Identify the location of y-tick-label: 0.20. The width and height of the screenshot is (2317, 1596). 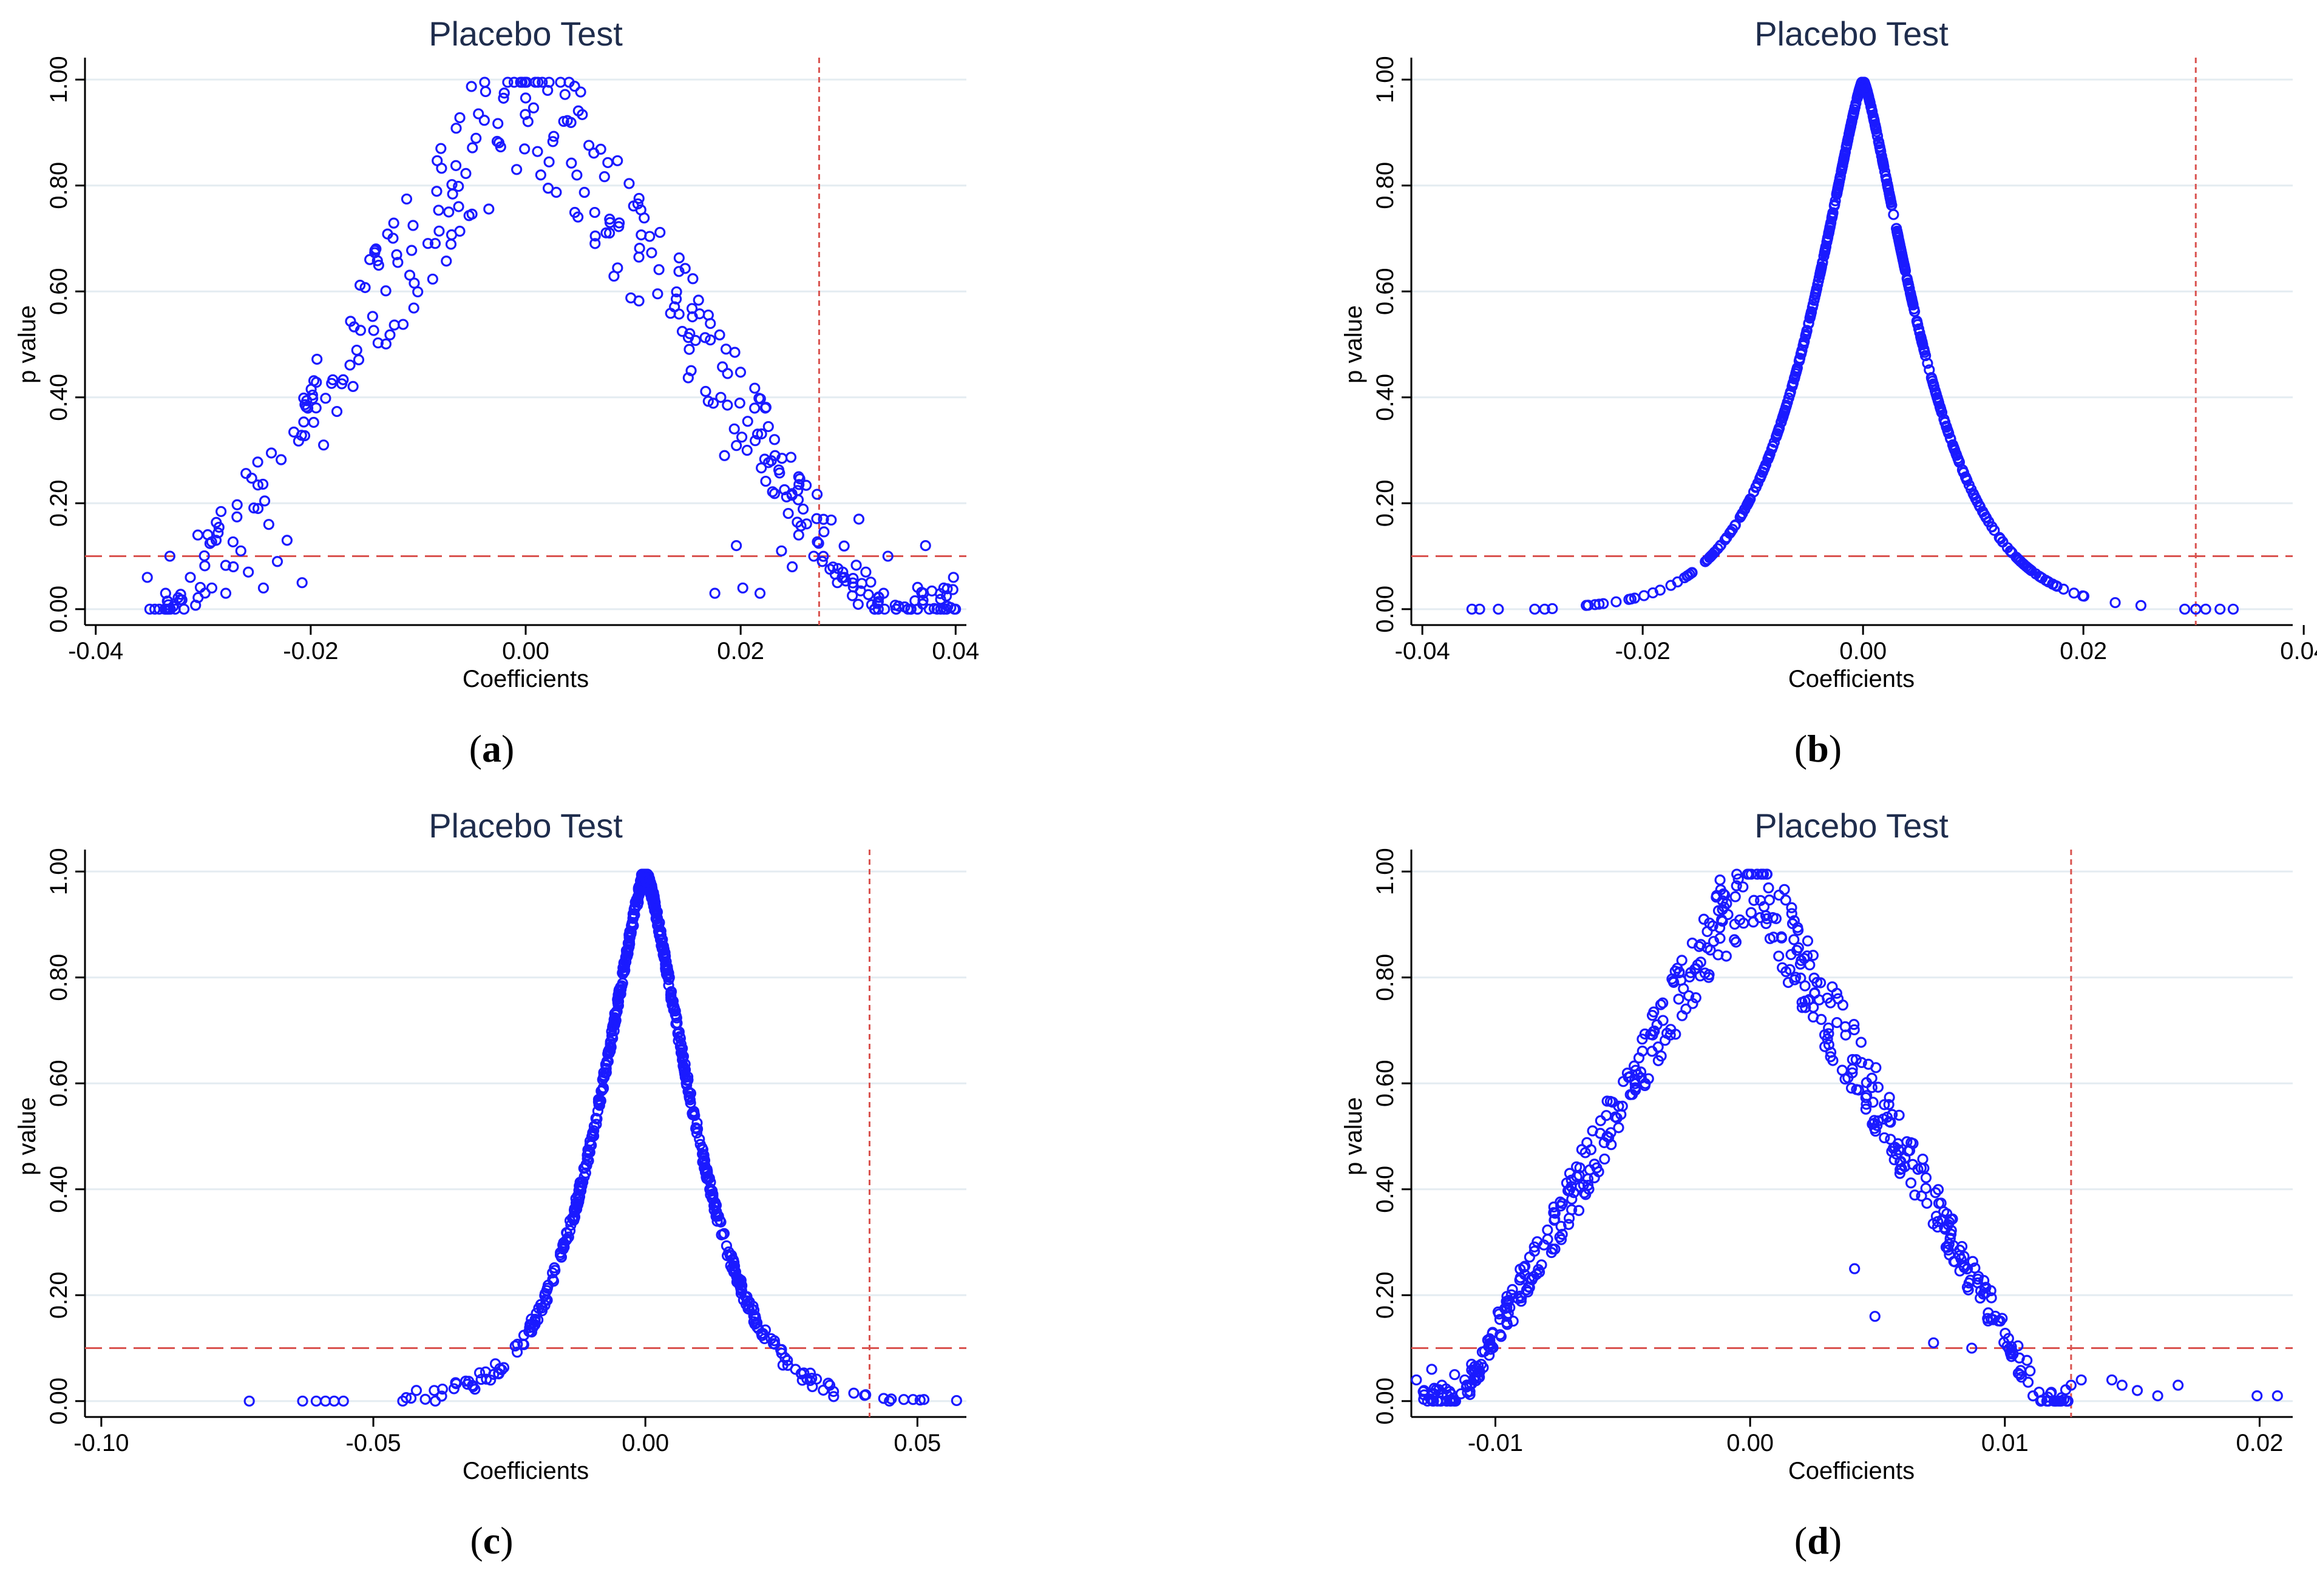
(1385, 503).